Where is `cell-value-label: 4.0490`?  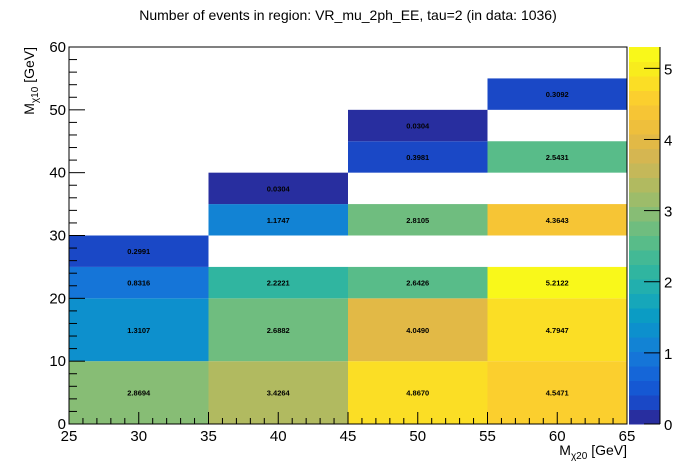 cell-value-label: 4.0490 is located at coordinates (417, 330).